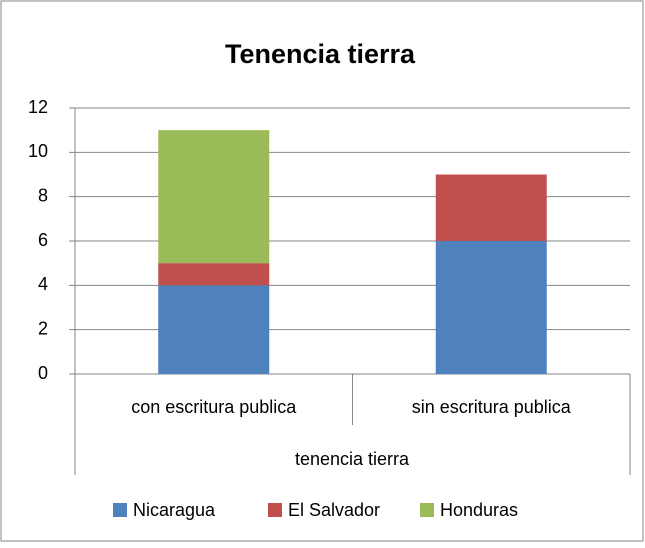 Image resolution: width=645 pixels, height=548 pixels. Describe the element at coordinates (174, 510) in the screenshot. I see `legend-label: Nicaragua` at that location.